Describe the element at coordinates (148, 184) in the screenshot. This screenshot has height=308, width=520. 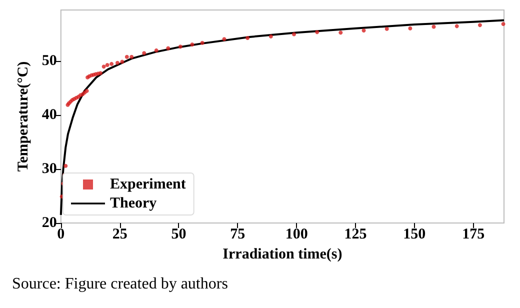
I see `legend-label: Experiment` at that location.